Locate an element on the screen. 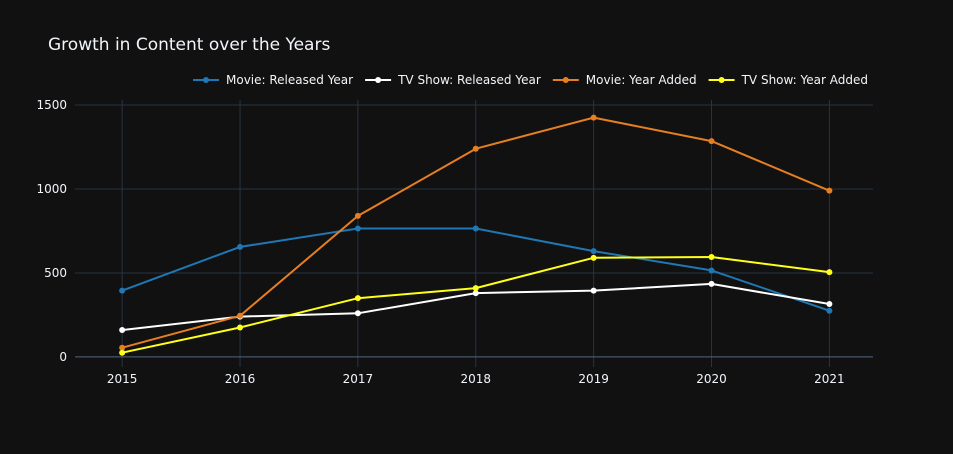  legend-label: TV Show: Year Added is located at coordinates (804, 80).